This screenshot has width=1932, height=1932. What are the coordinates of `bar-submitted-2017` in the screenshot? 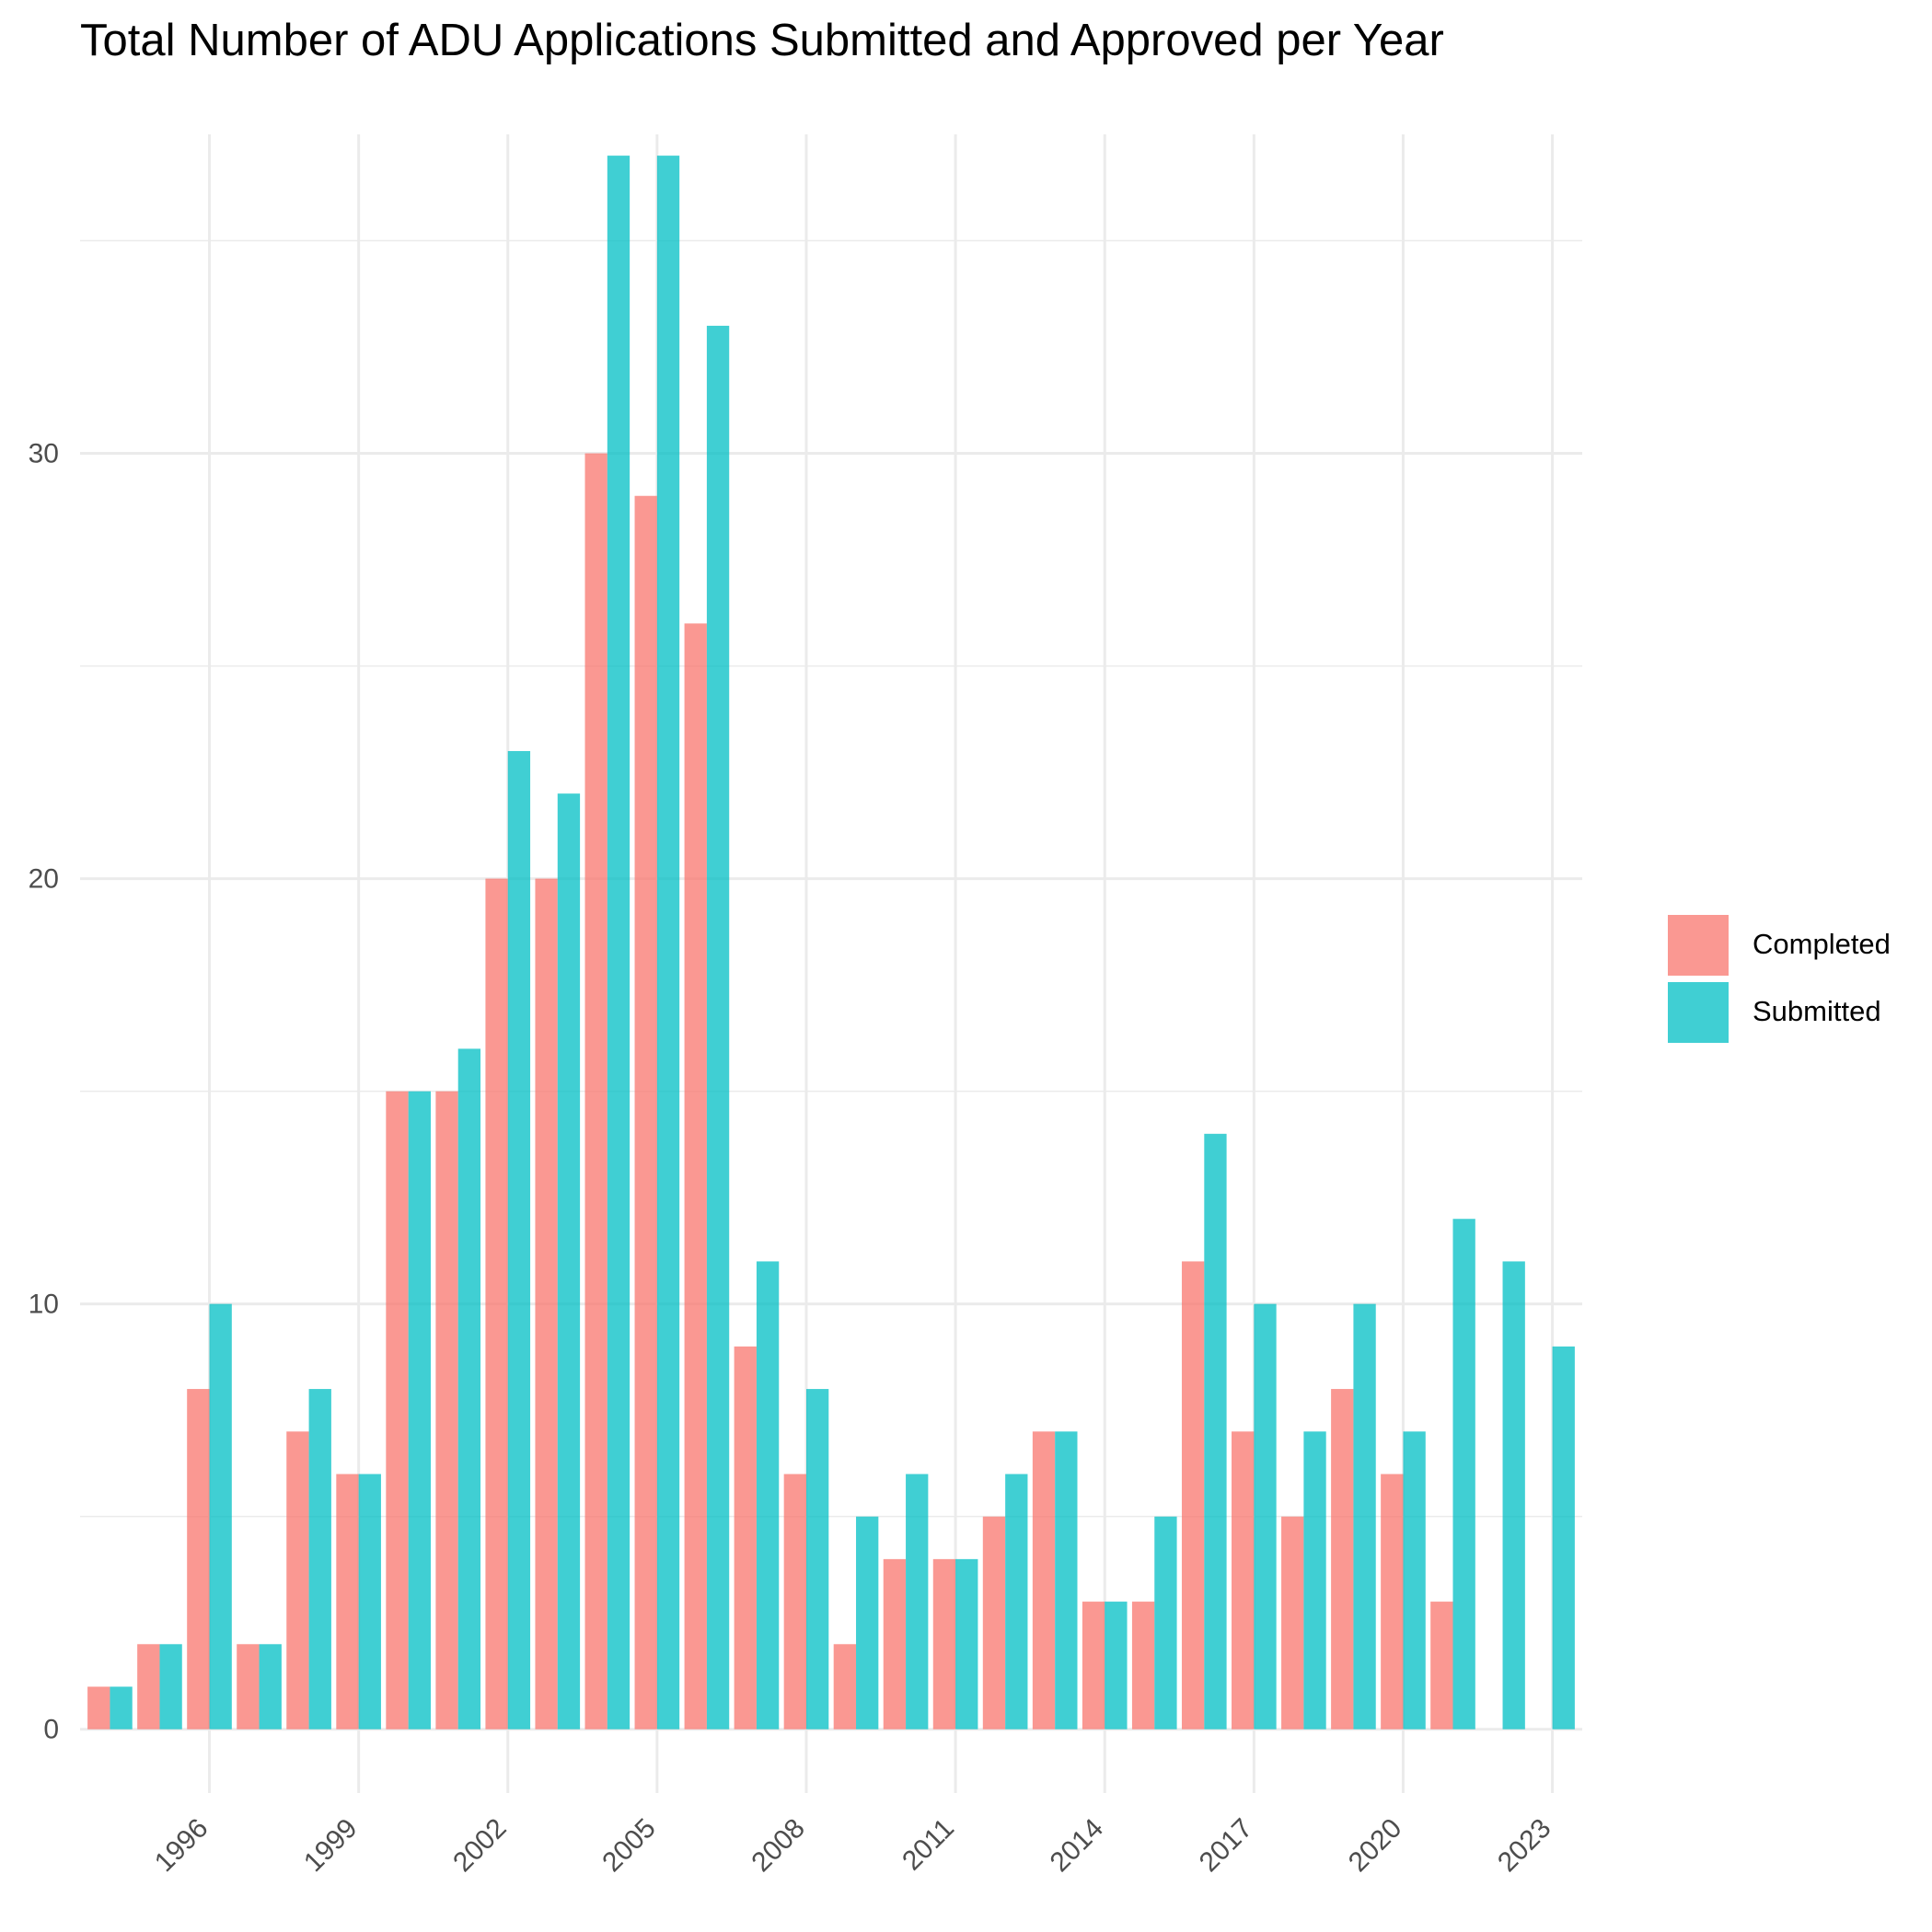 It's located at (1266, 1517).